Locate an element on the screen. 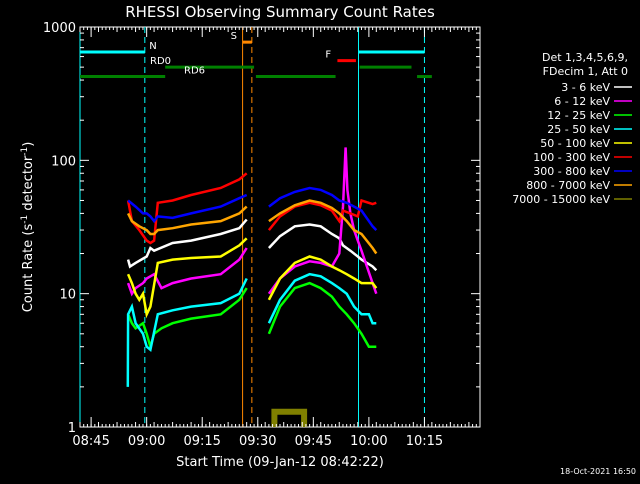  legend-label: 12 - 25 keV is located at coordinates (578, 115).